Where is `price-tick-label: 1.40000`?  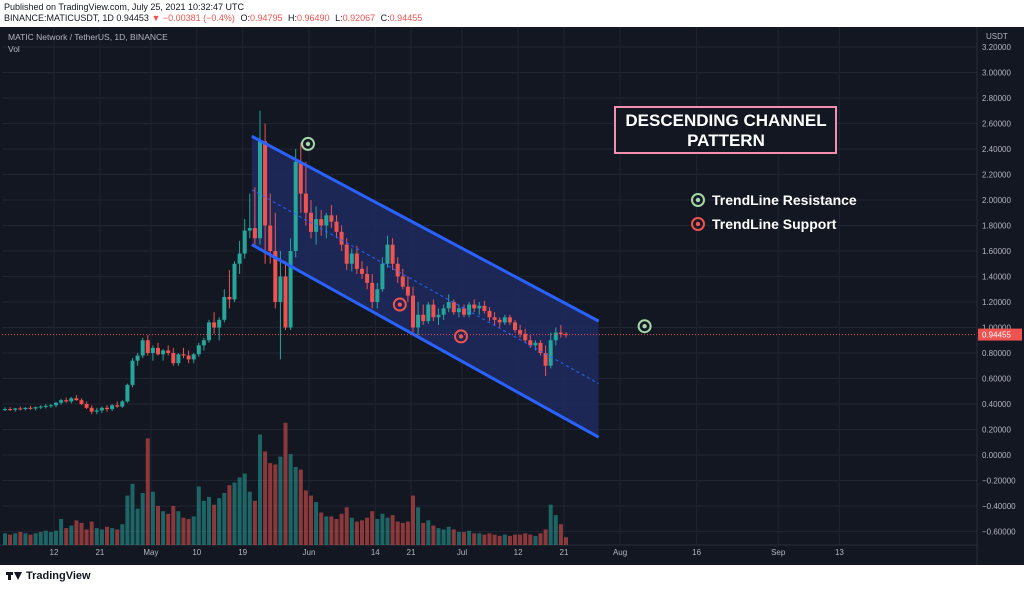 price-tick-label: 1.40000 is located at coordinates (996, 277).